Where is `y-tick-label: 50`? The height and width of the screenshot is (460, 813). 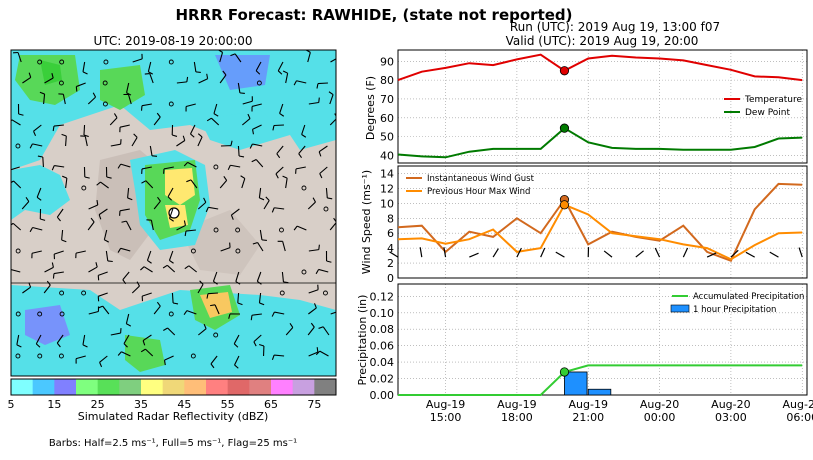 y-tick-label: 50 is located at coordinates (387, 137).